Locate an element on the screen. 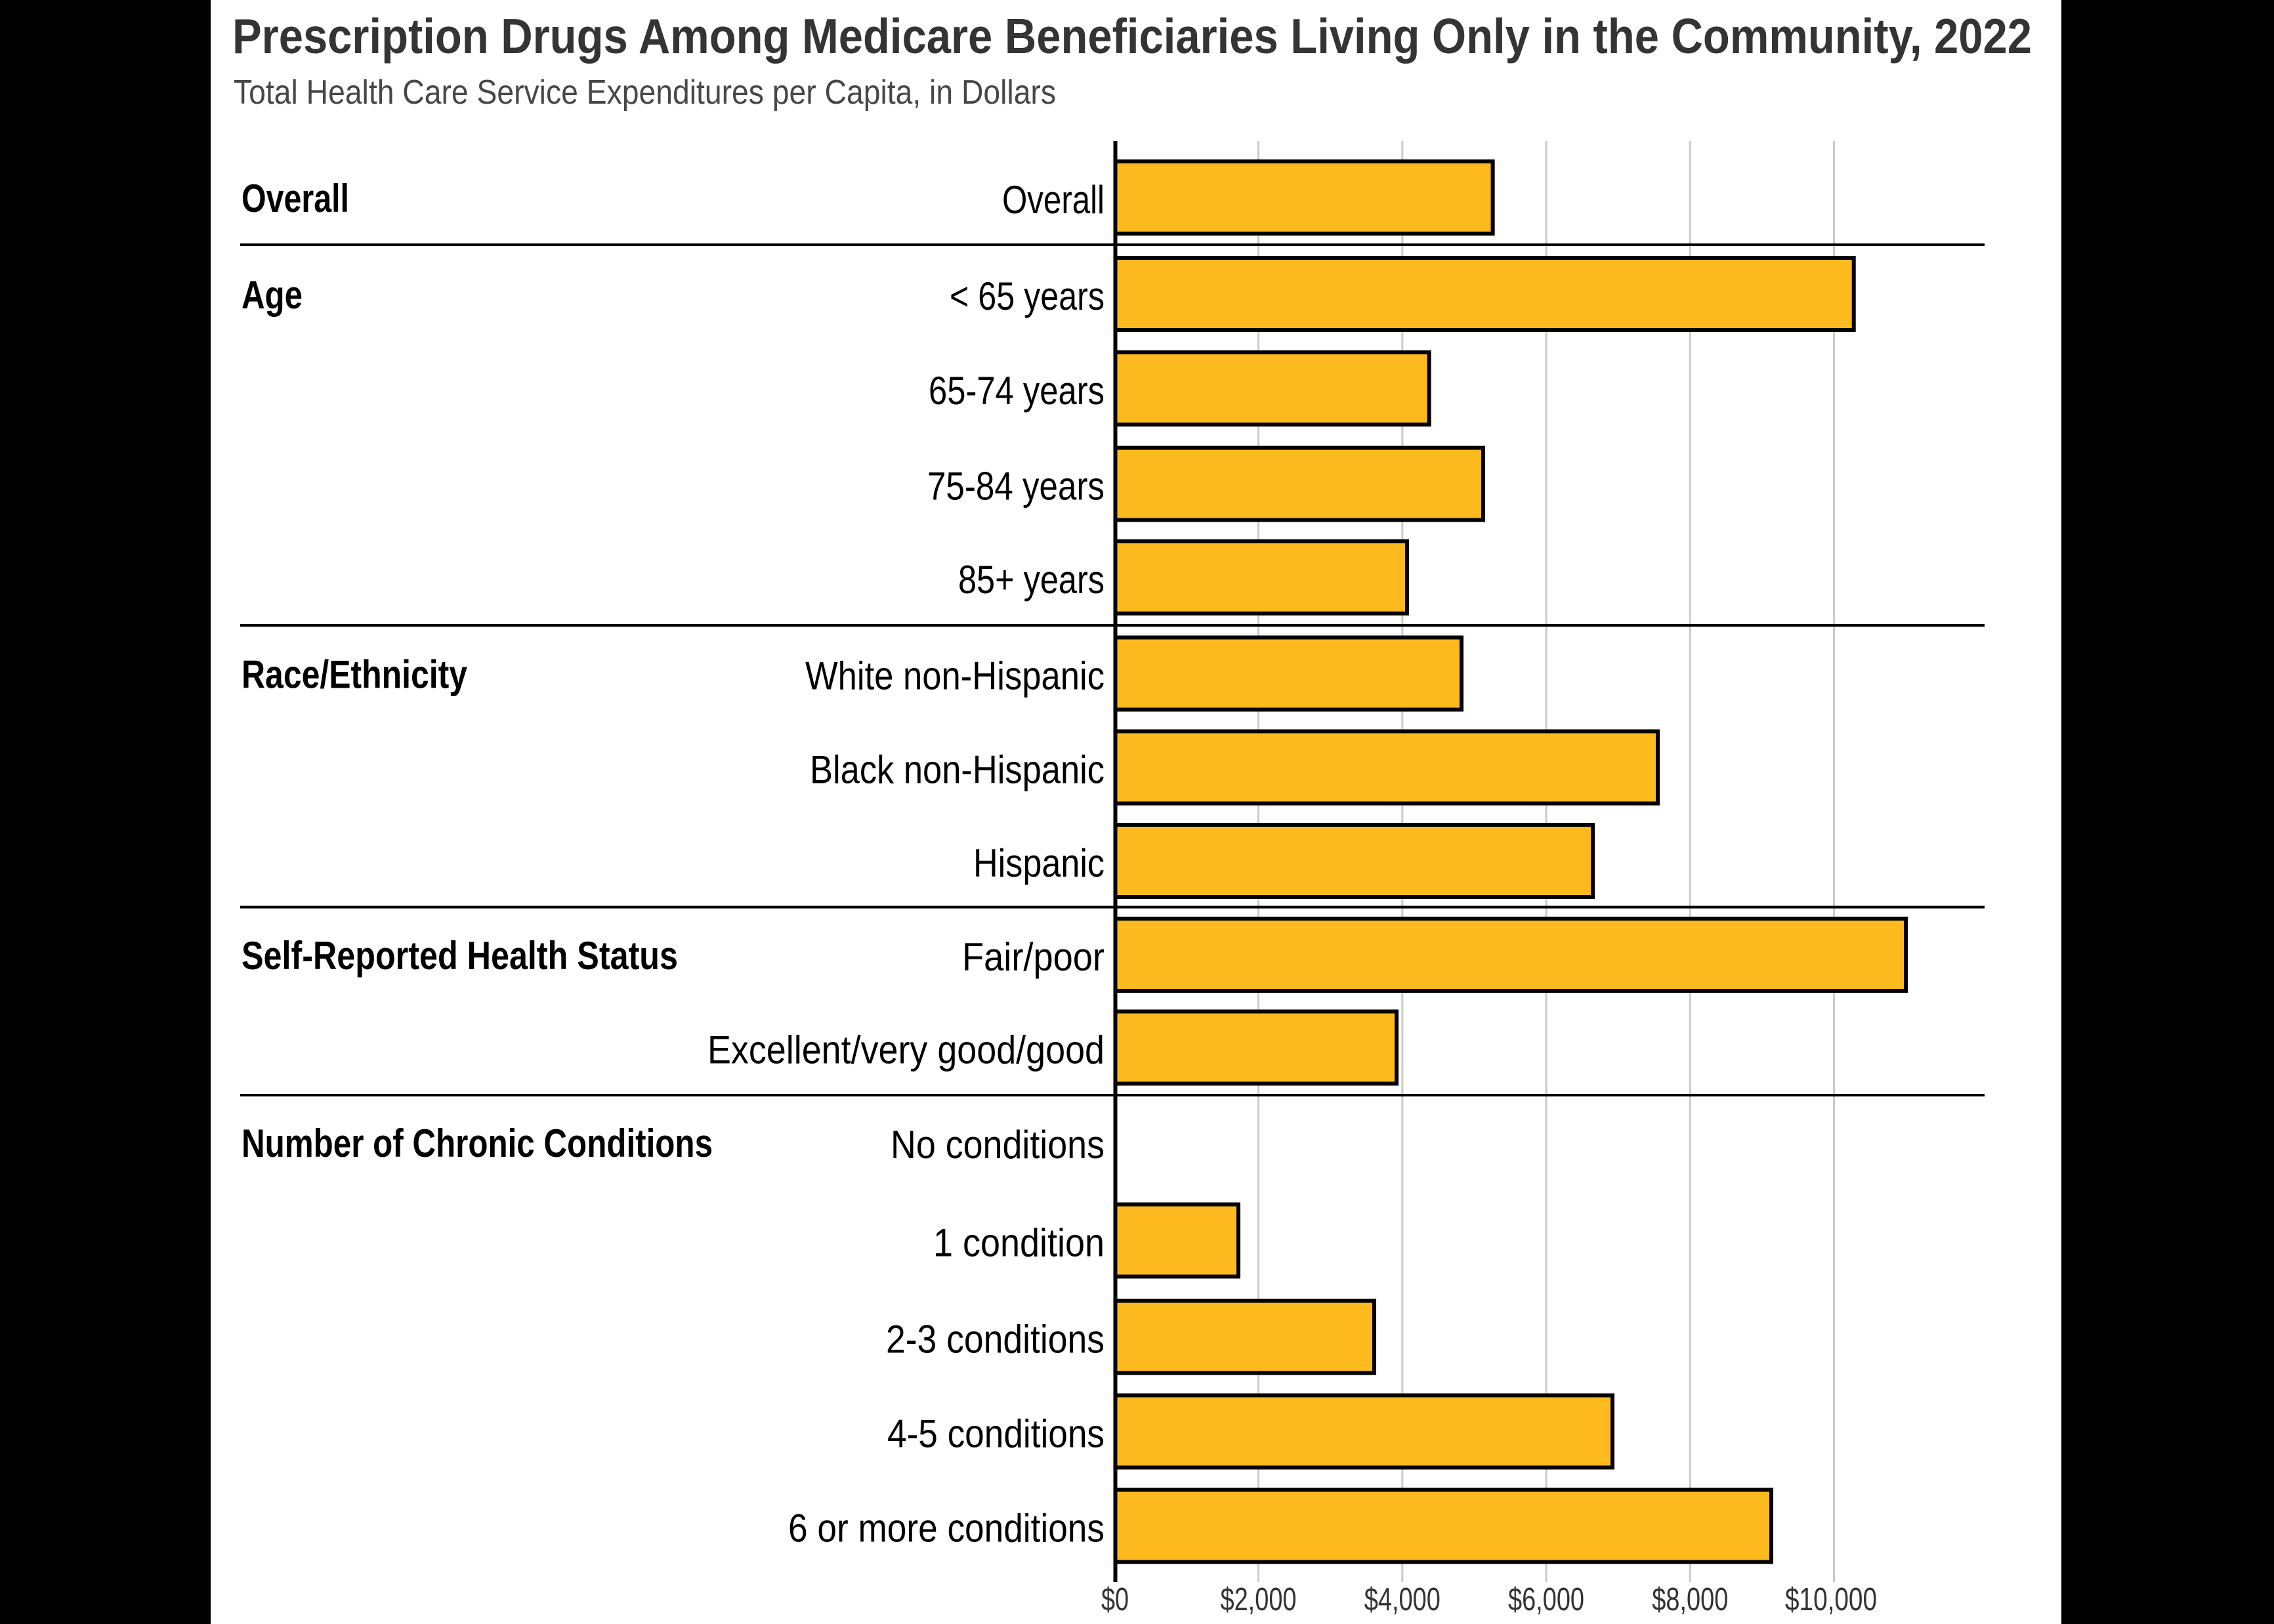 The height and width of the screenshot is (1624, 2274). svg-text: Fair/poor is located at coordinates (1033, 957).